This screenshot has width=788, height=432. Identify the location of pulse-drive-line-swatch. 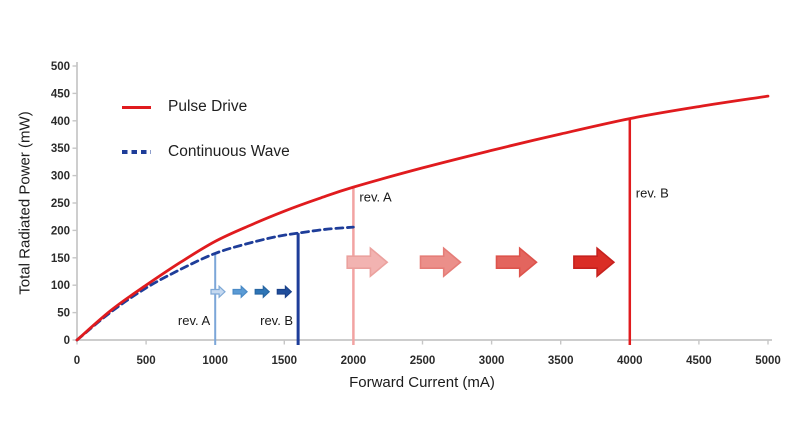
(136, 107).